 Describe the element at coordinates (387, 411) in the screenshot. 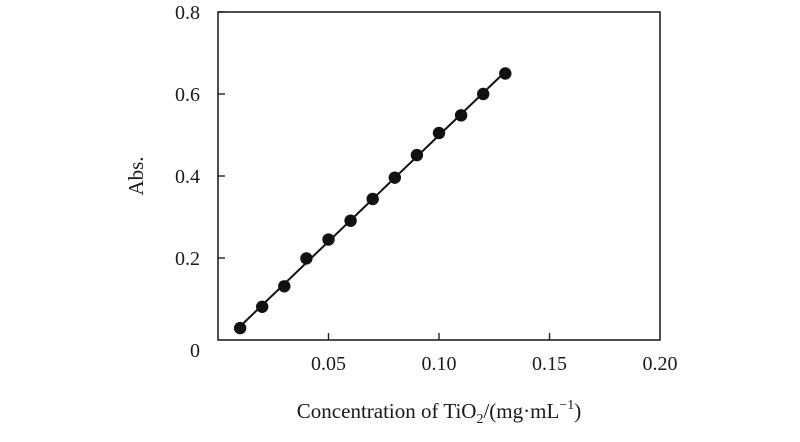

I see `x-axis-title-prefix: Concentration of TiO` at that location.